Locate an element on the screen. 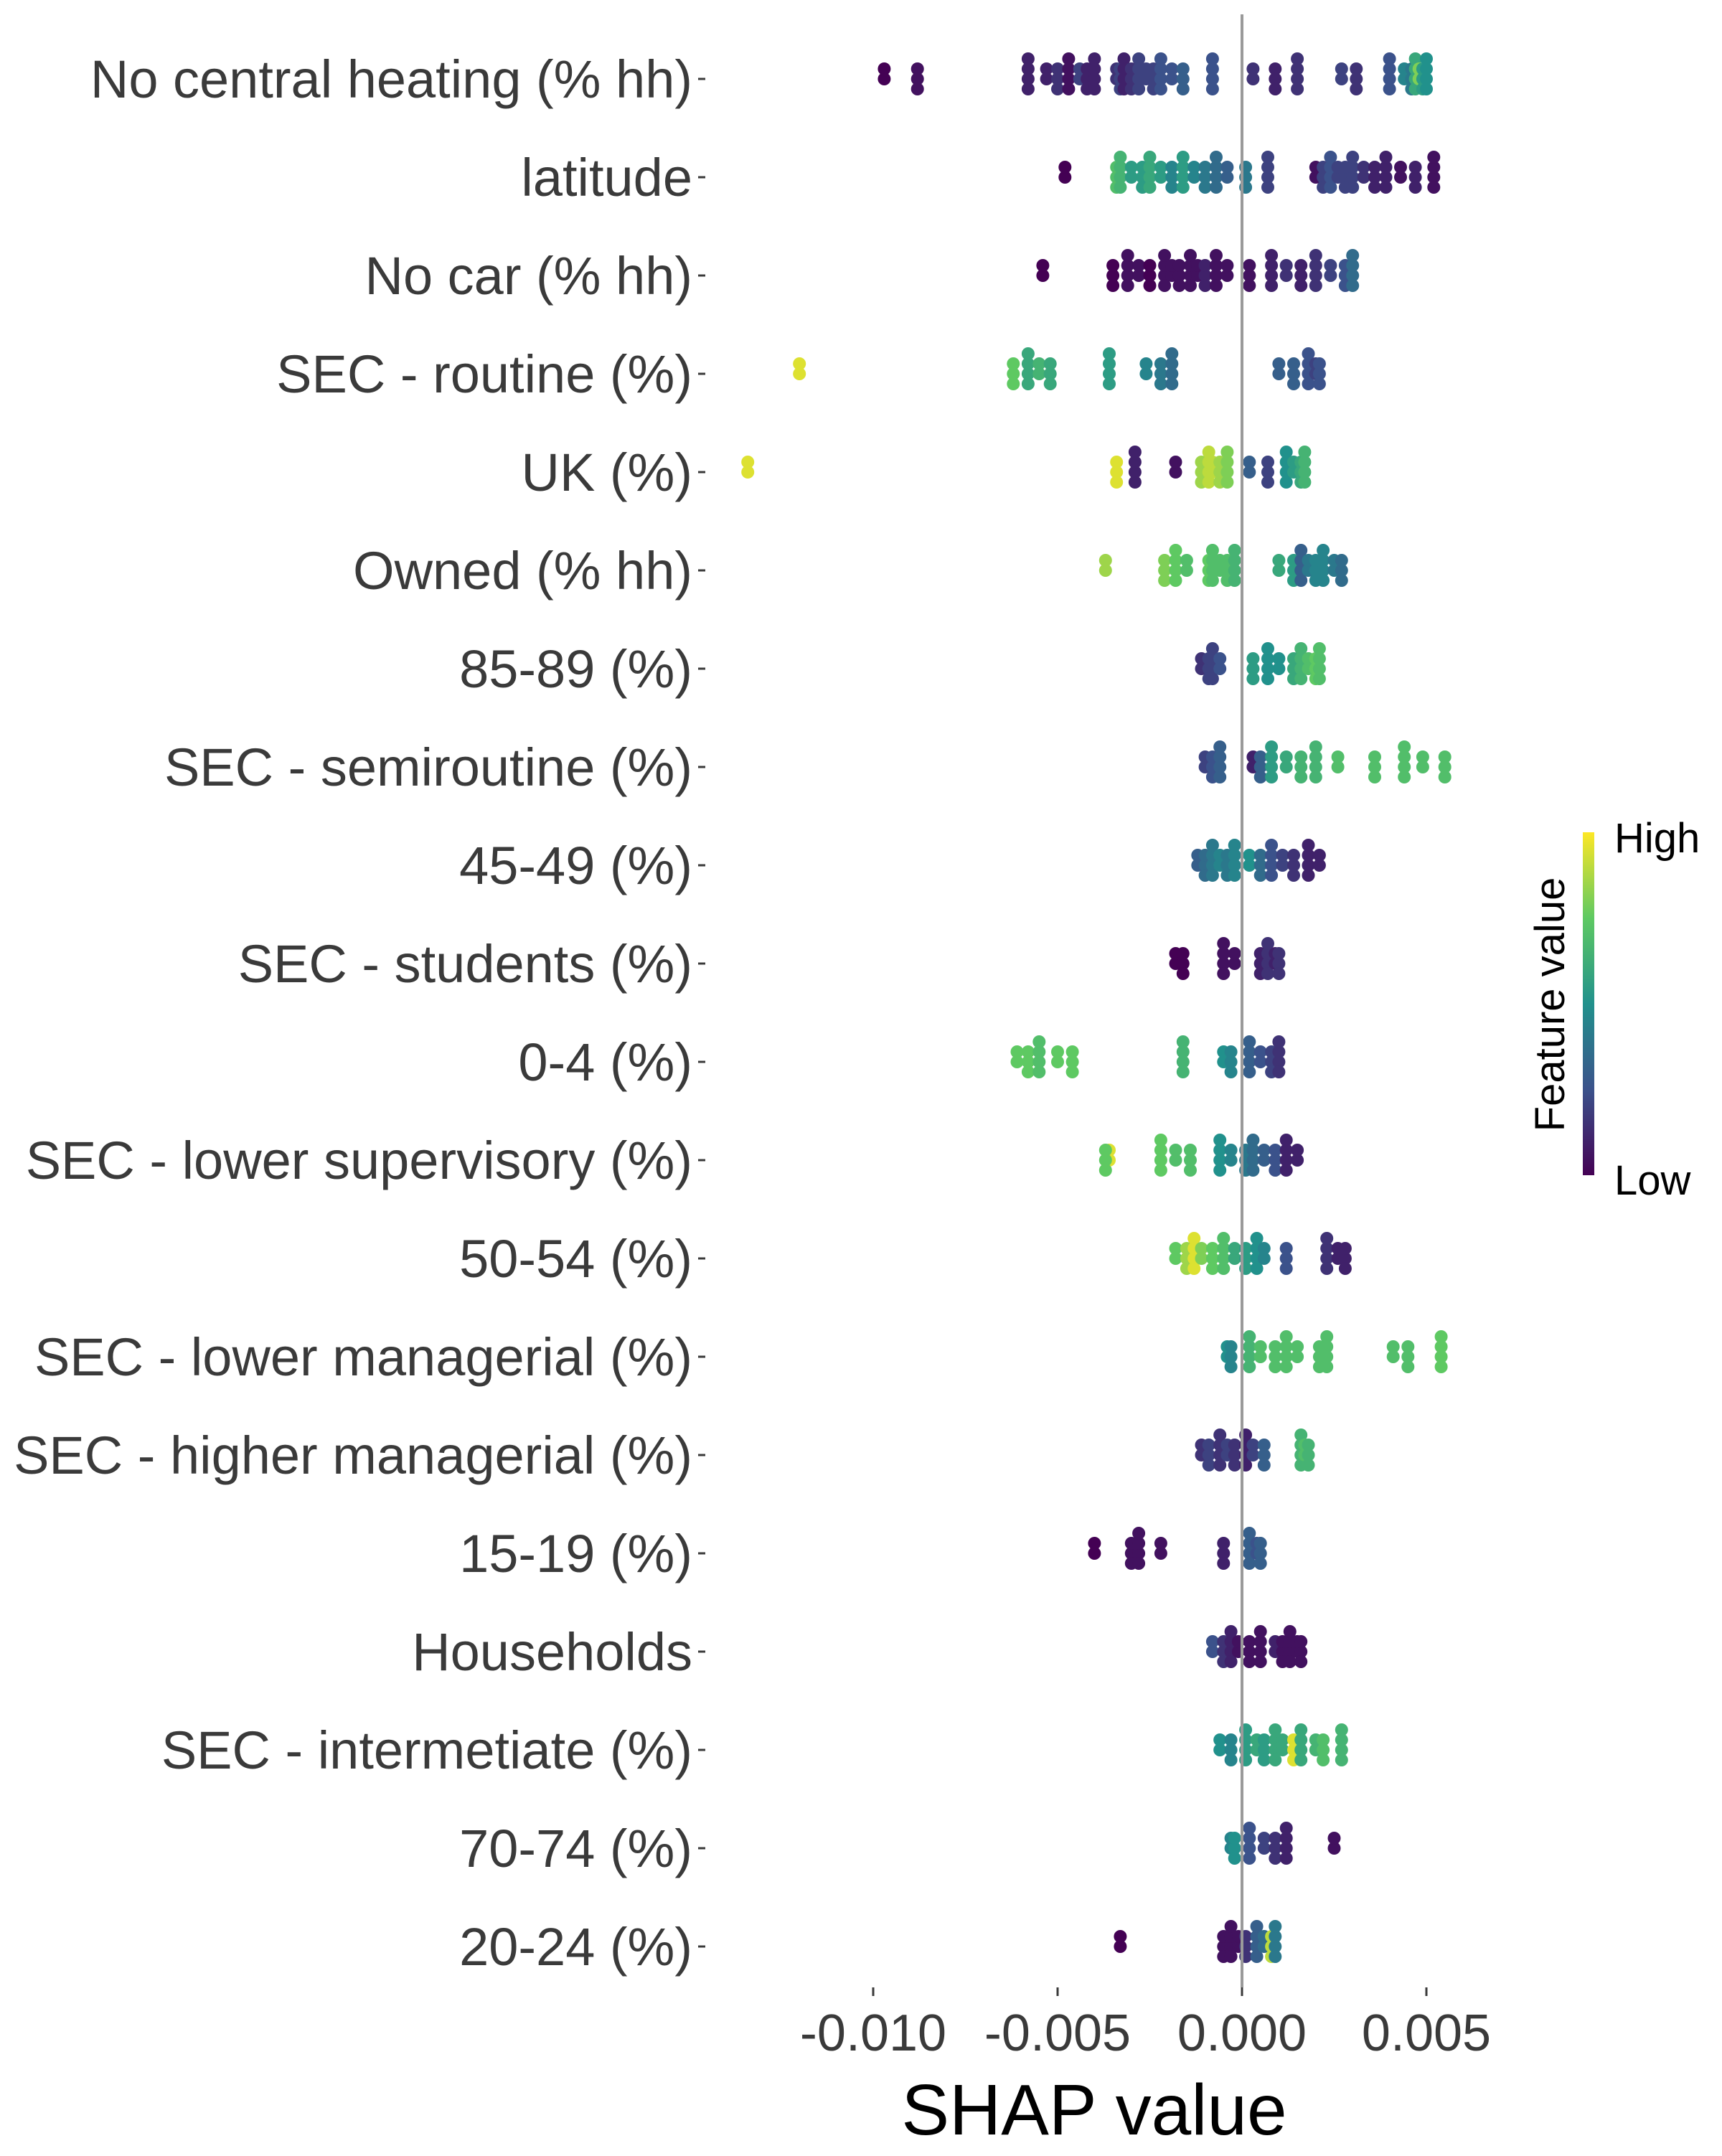  feature-label: SEC - higher managerial (%) is located at coordinates (353, 1455).